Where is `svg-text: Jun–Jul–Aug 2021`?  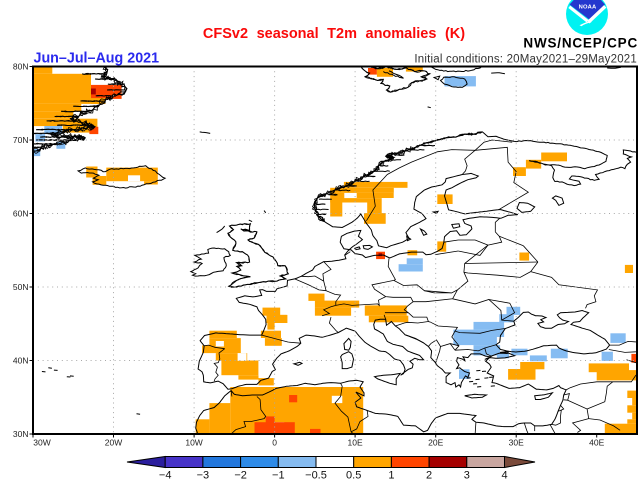 svg-text: Jun–Jul–Aug 2021 is located at coordinates (97, 59).